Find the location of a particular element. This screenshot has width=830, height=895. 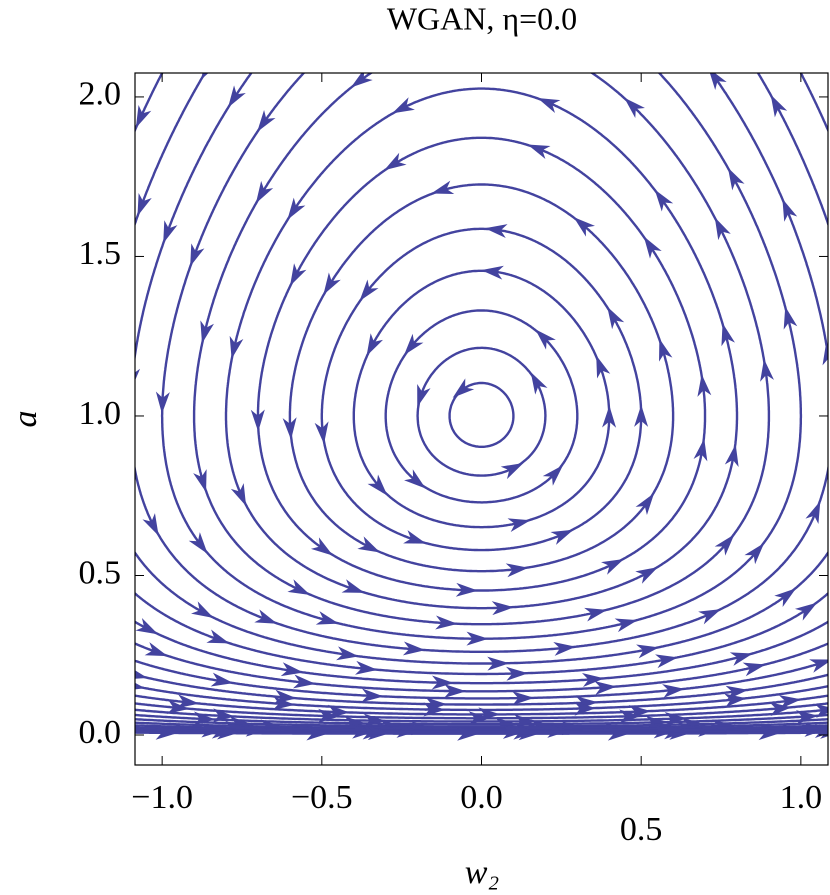

y-tick-label: 2.0 is located at coordinates (100, 94).